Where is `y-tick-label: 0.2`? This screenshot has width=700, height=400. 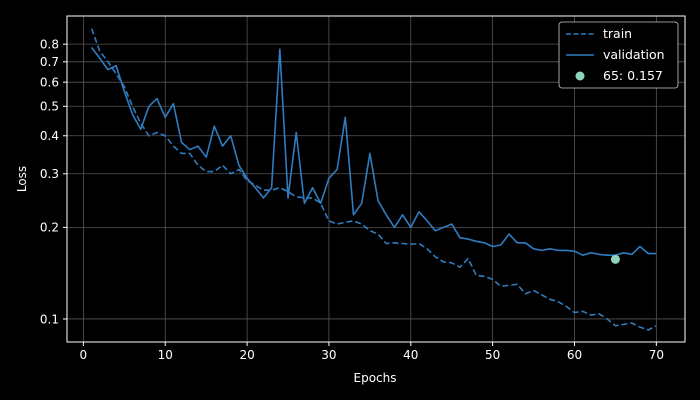
y-tick-label: 0.2 is located at coordinates (49, 228).